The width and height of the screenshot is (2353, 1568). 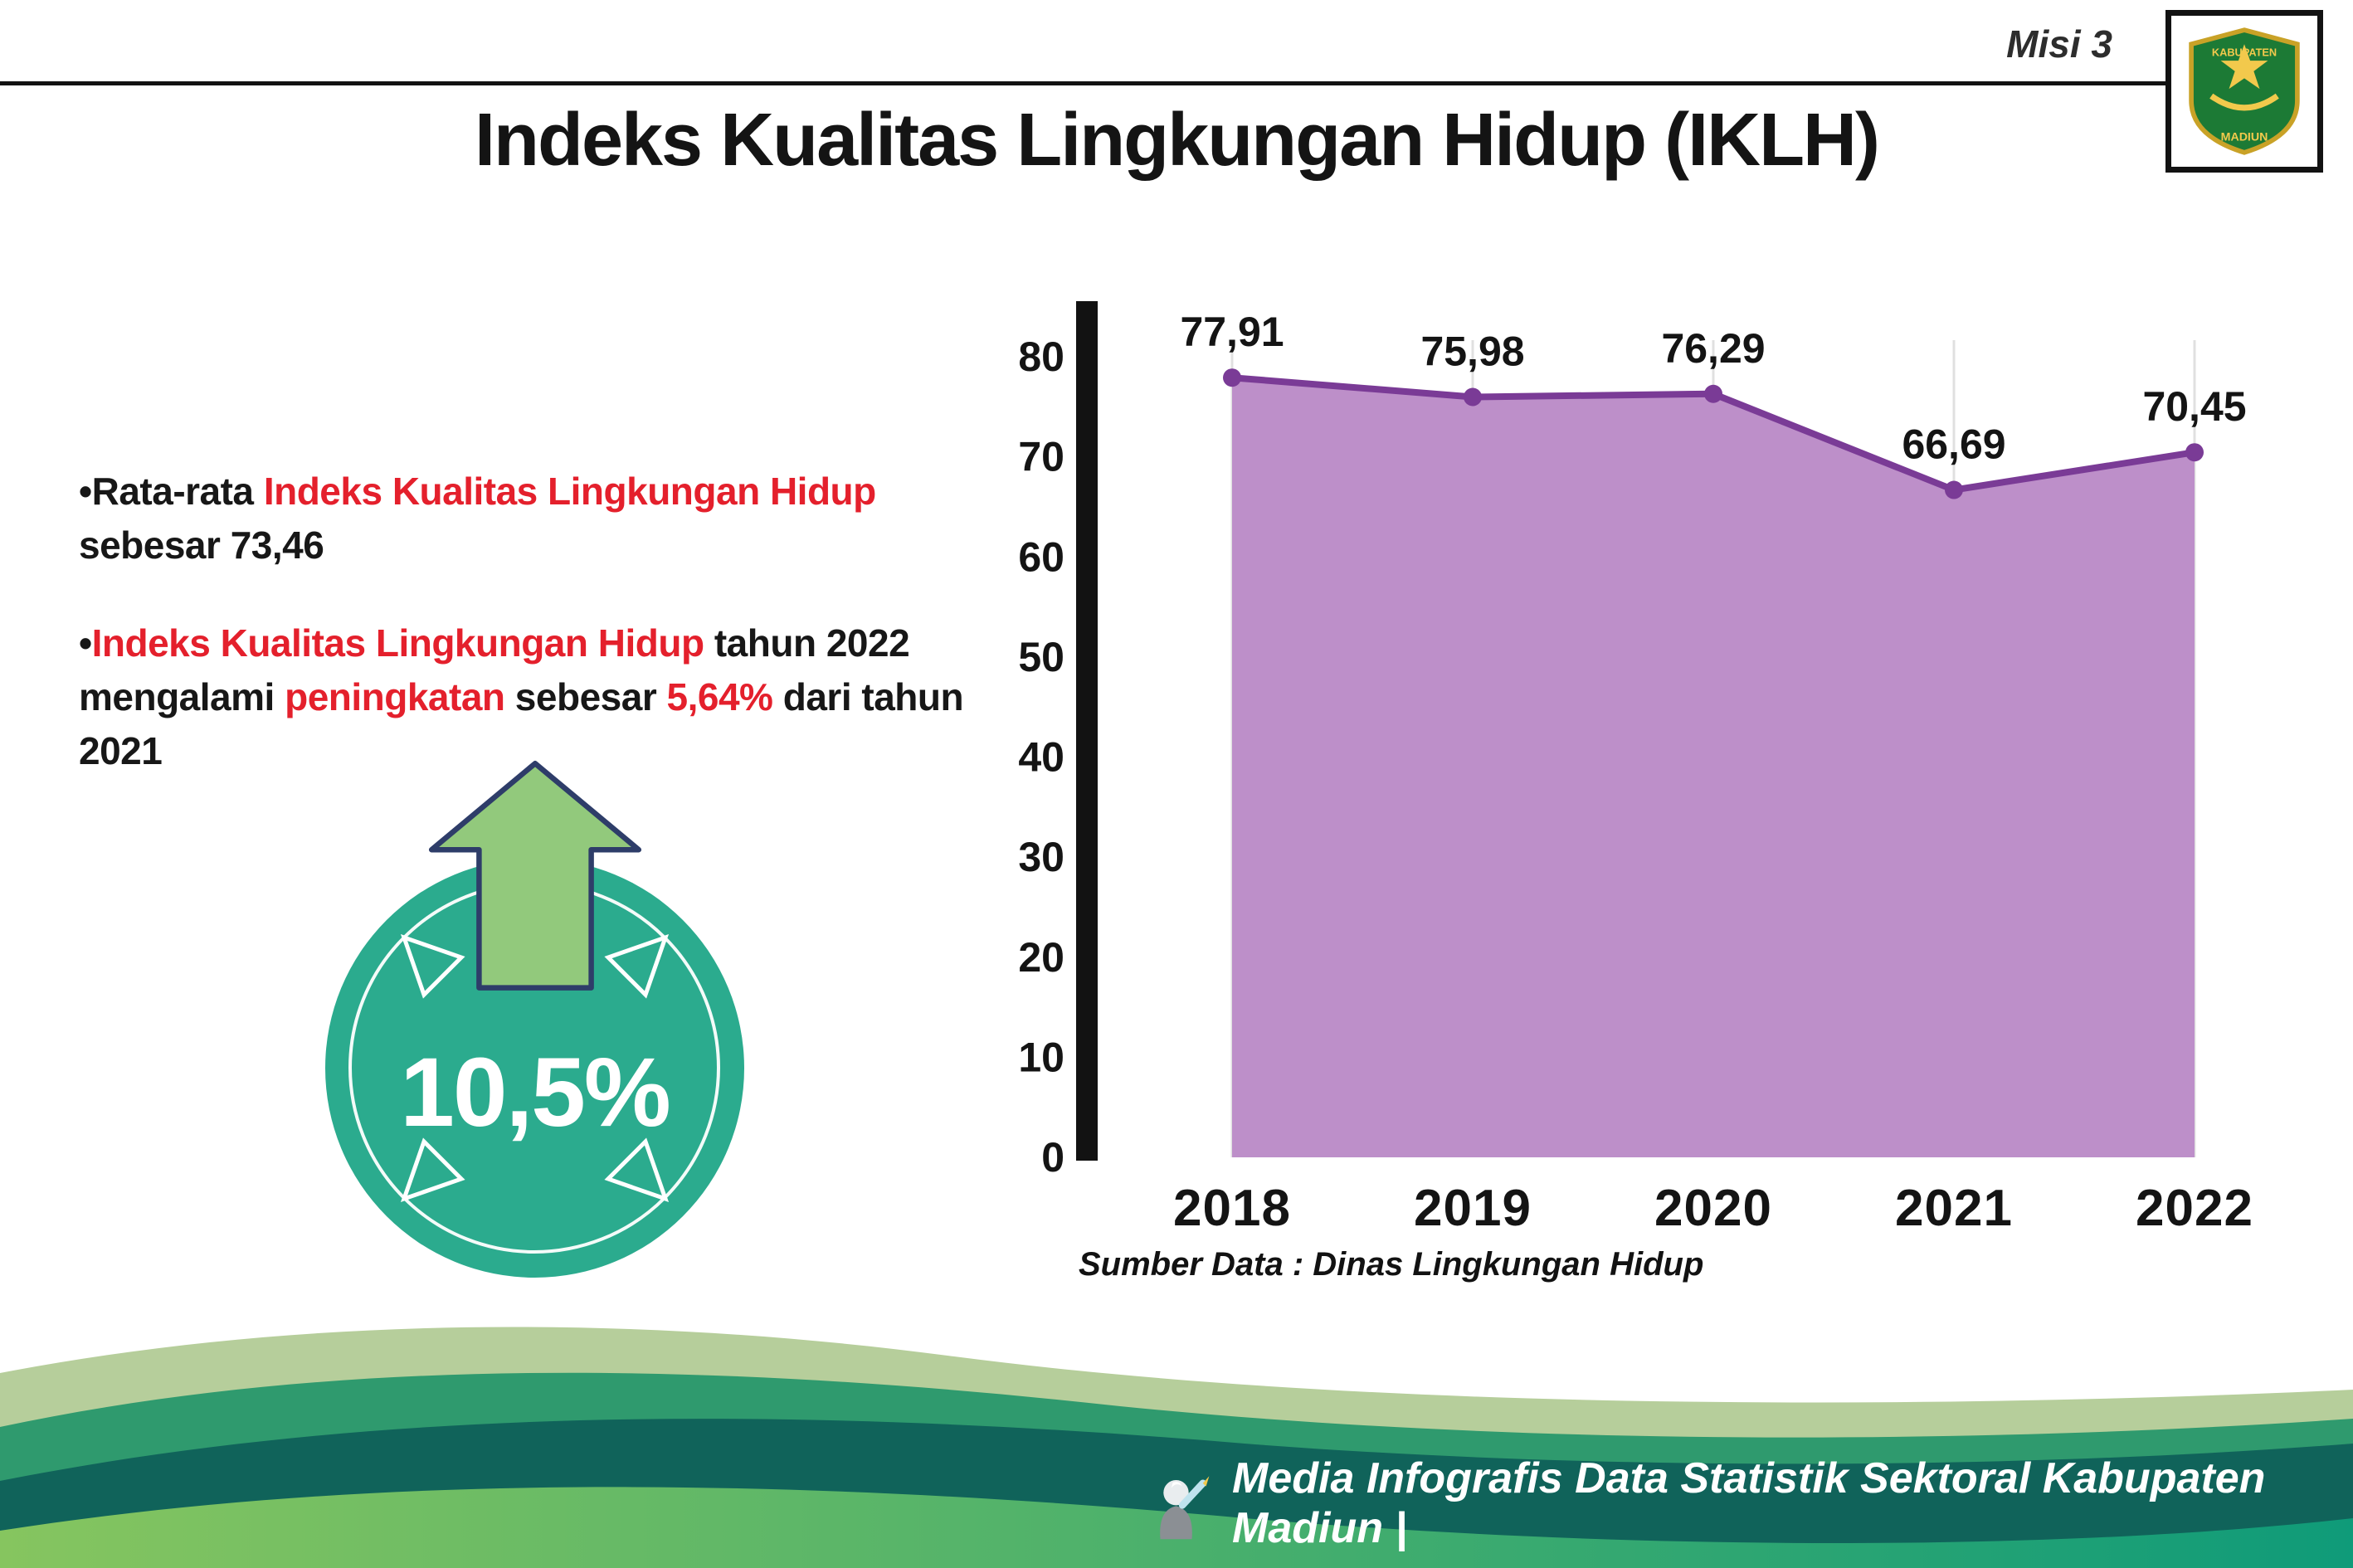 I want to click on bullet2-highlight-1: Indeks Kualitas Lingkungan Hidup, so click(x=397, y=643).